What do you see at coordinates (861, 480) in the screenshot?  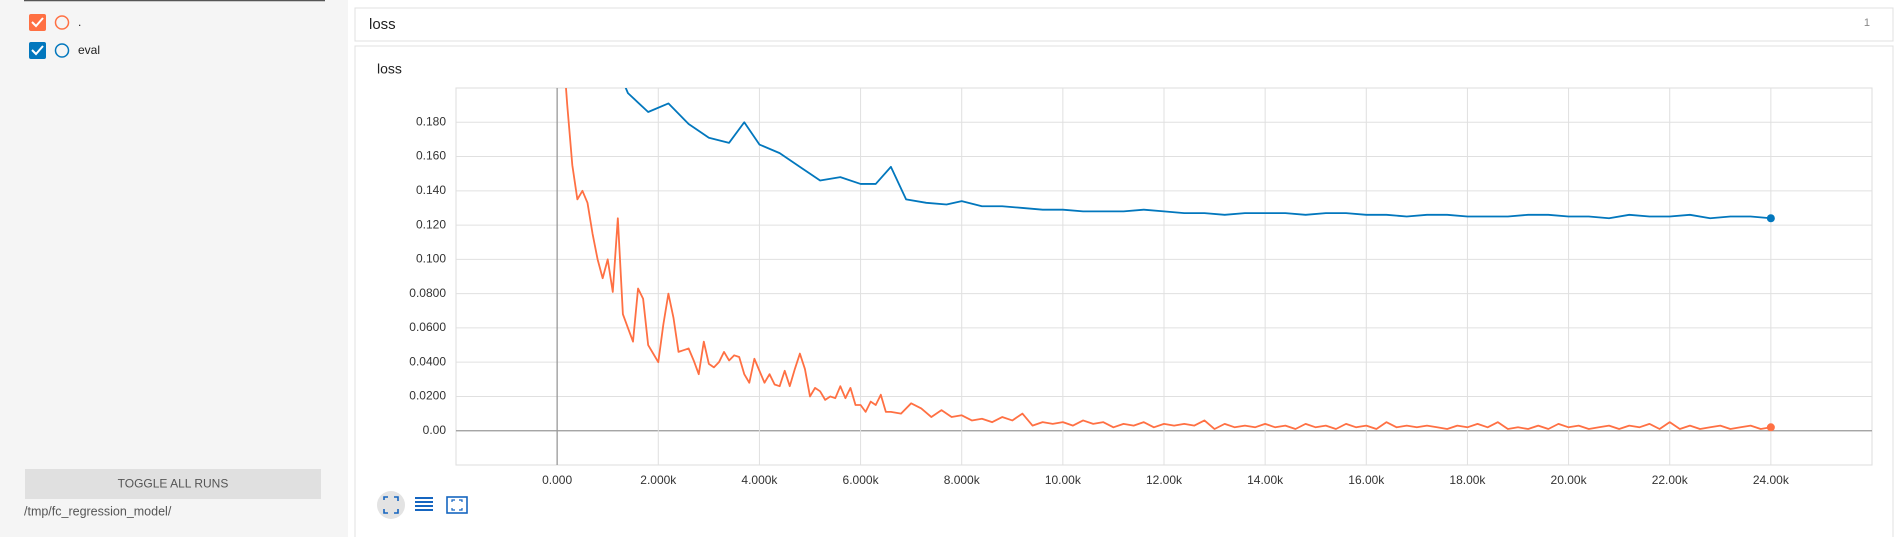 I see `x-tick-label: 6.000k` at bounding box center [861, 480].